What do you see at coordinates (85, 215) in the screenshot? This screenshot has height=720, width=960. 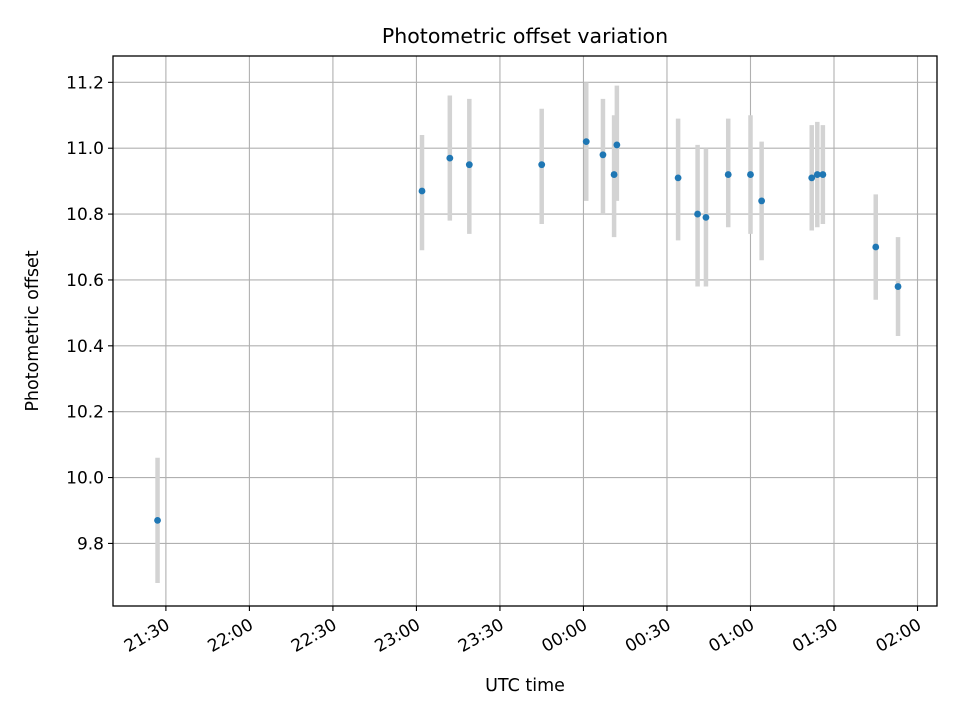 I see `y-tick-label: 10.8` at bounding box center [85, 215].